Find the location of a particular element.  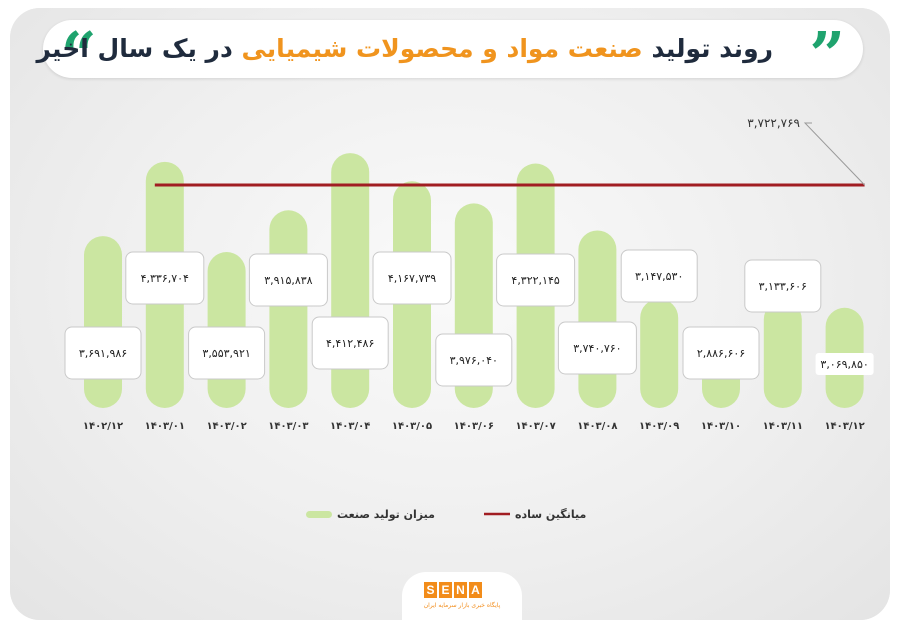

value-label: ۳,۹۷۶,۰۴۰ is located at coordinates (474, 360).